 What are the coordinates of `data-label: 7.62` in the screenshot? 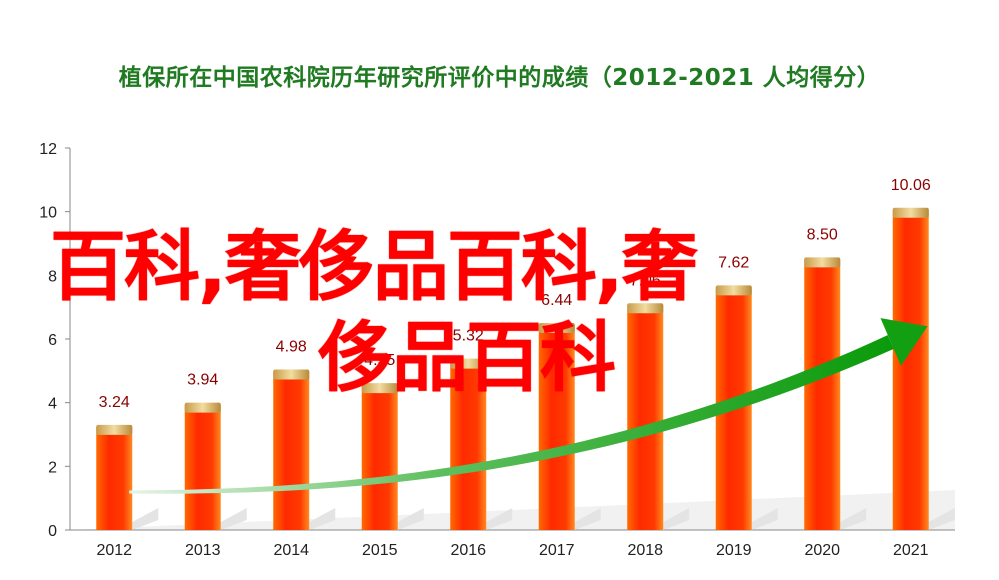 It's located at (733, 262).